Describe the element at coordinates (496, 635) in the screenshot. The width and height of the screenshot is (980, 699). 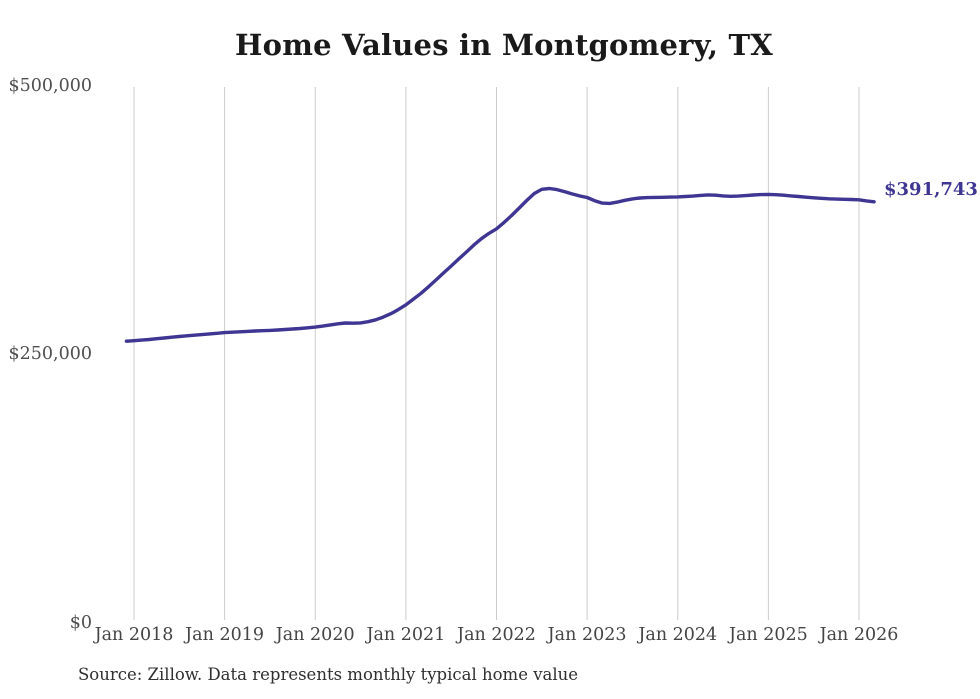
I see `x-tick-label-jan-2022: Jan 2022` at that location.